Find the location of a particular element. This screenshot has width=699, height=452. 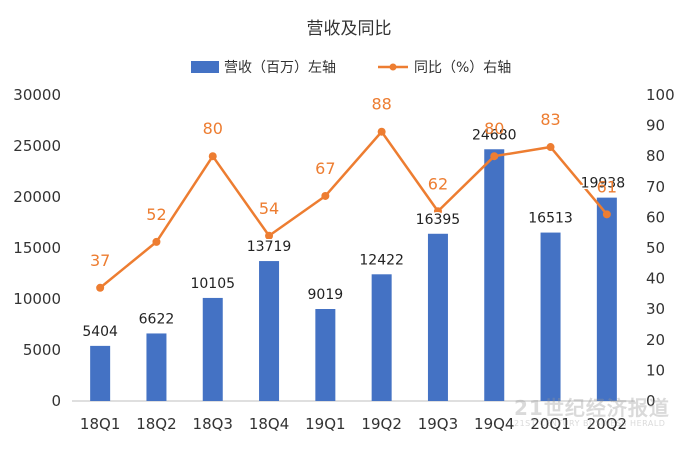

bar-data-label: 12422 is located at coordinates (381, 260).